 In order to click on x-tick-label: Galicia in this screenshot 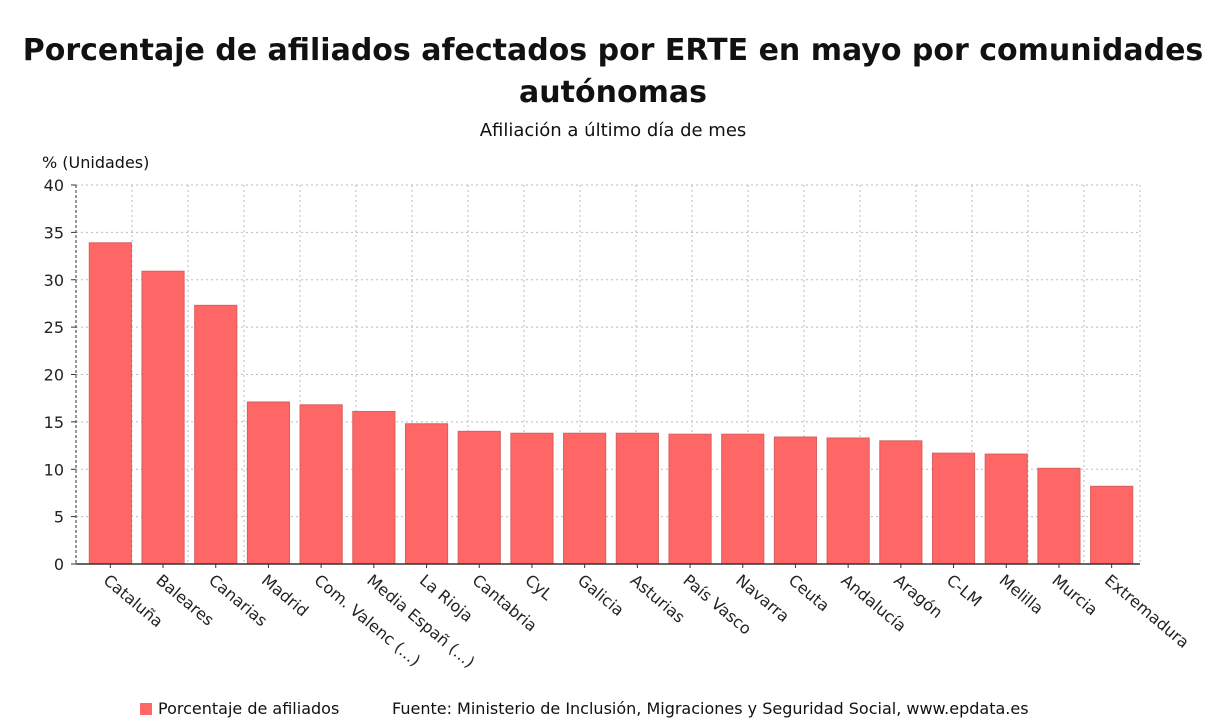, I will do `click(601, 595)`.